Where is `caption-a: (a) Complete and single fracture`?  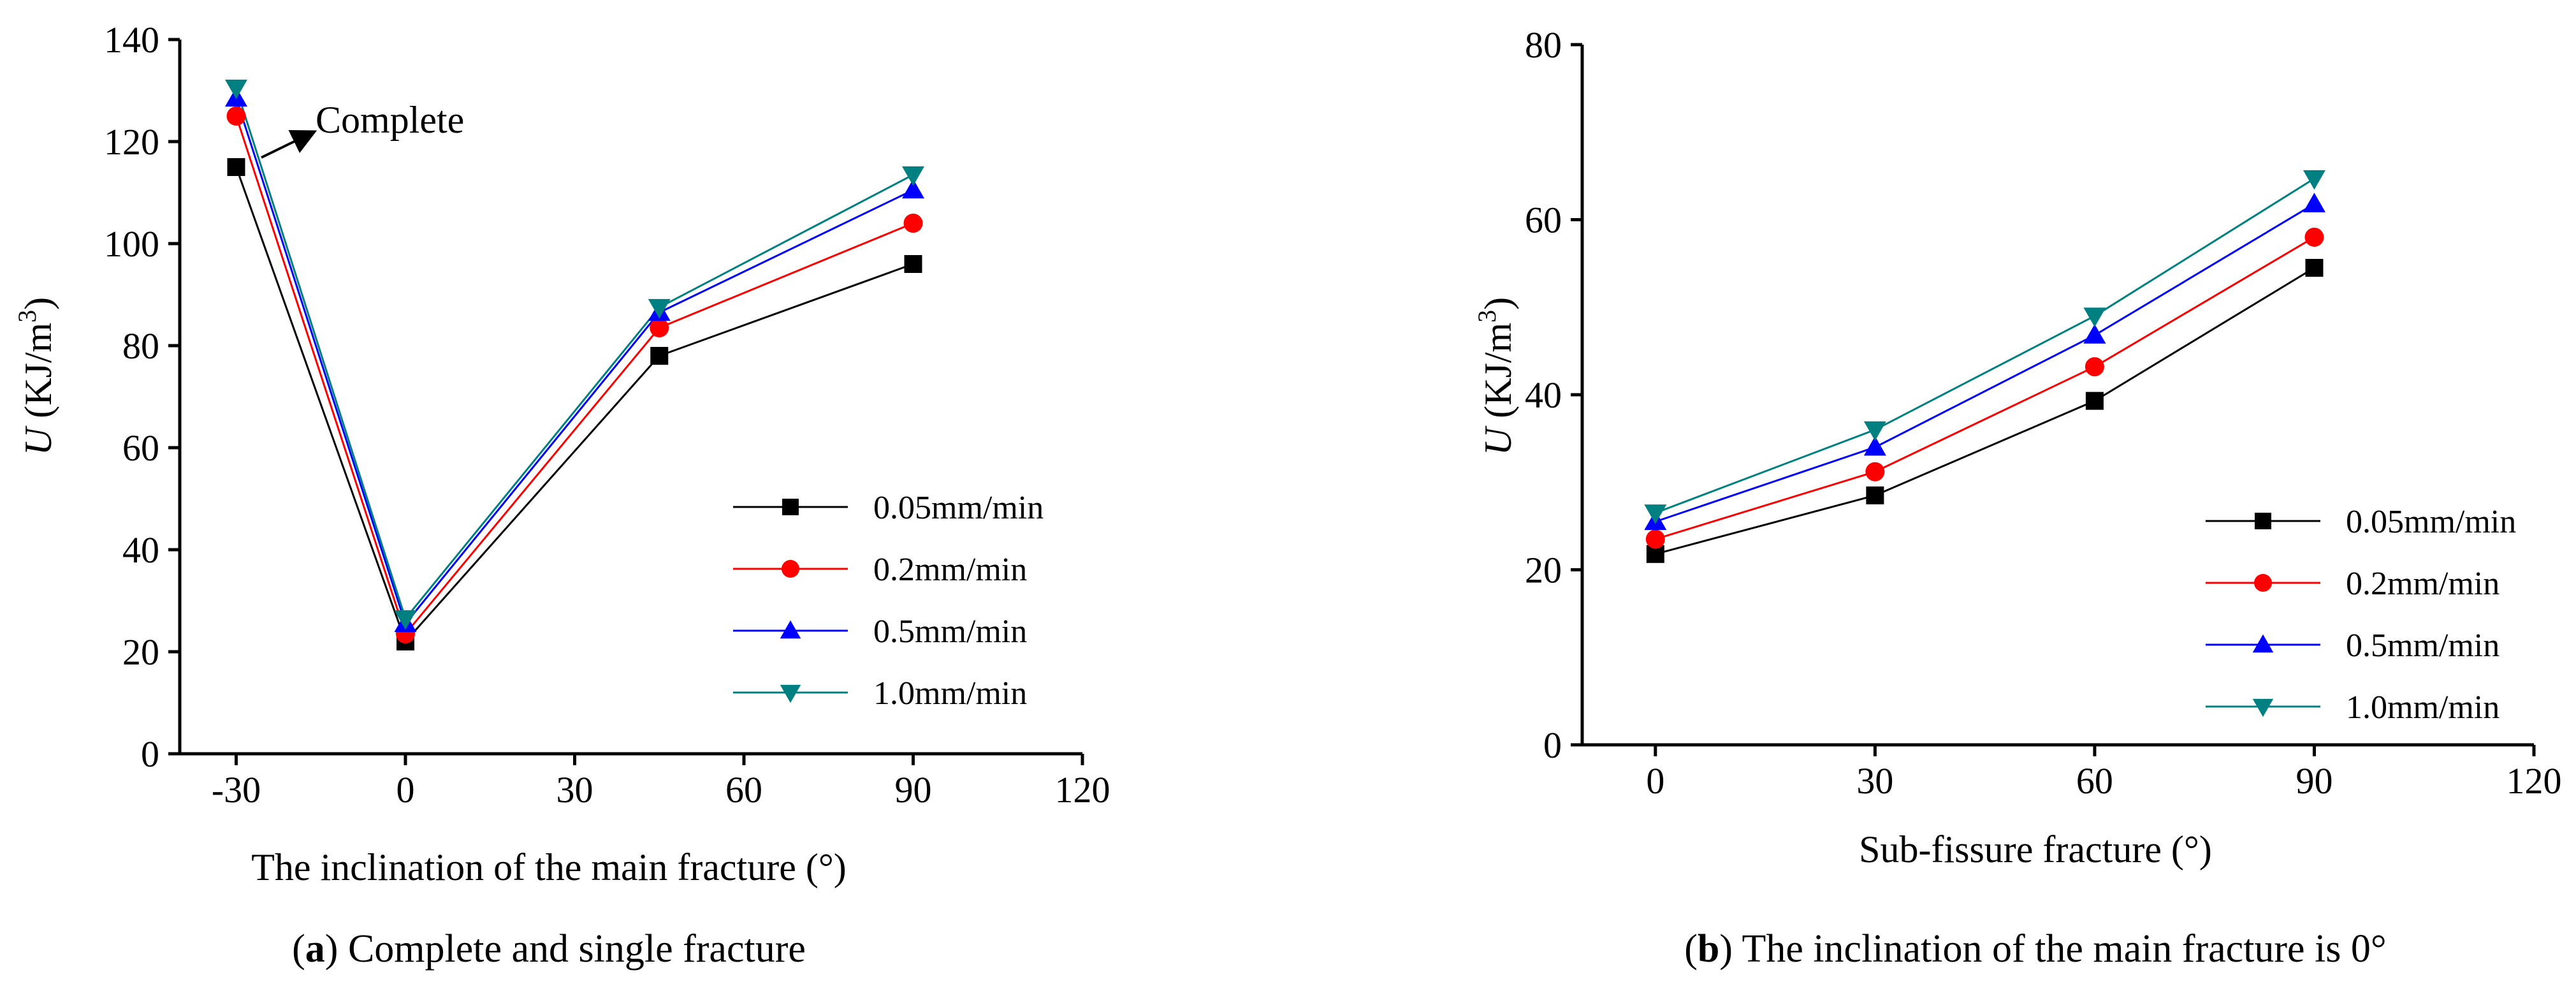 caption-a: (a) Complete and single fracture is located at coordinates (549, 949).